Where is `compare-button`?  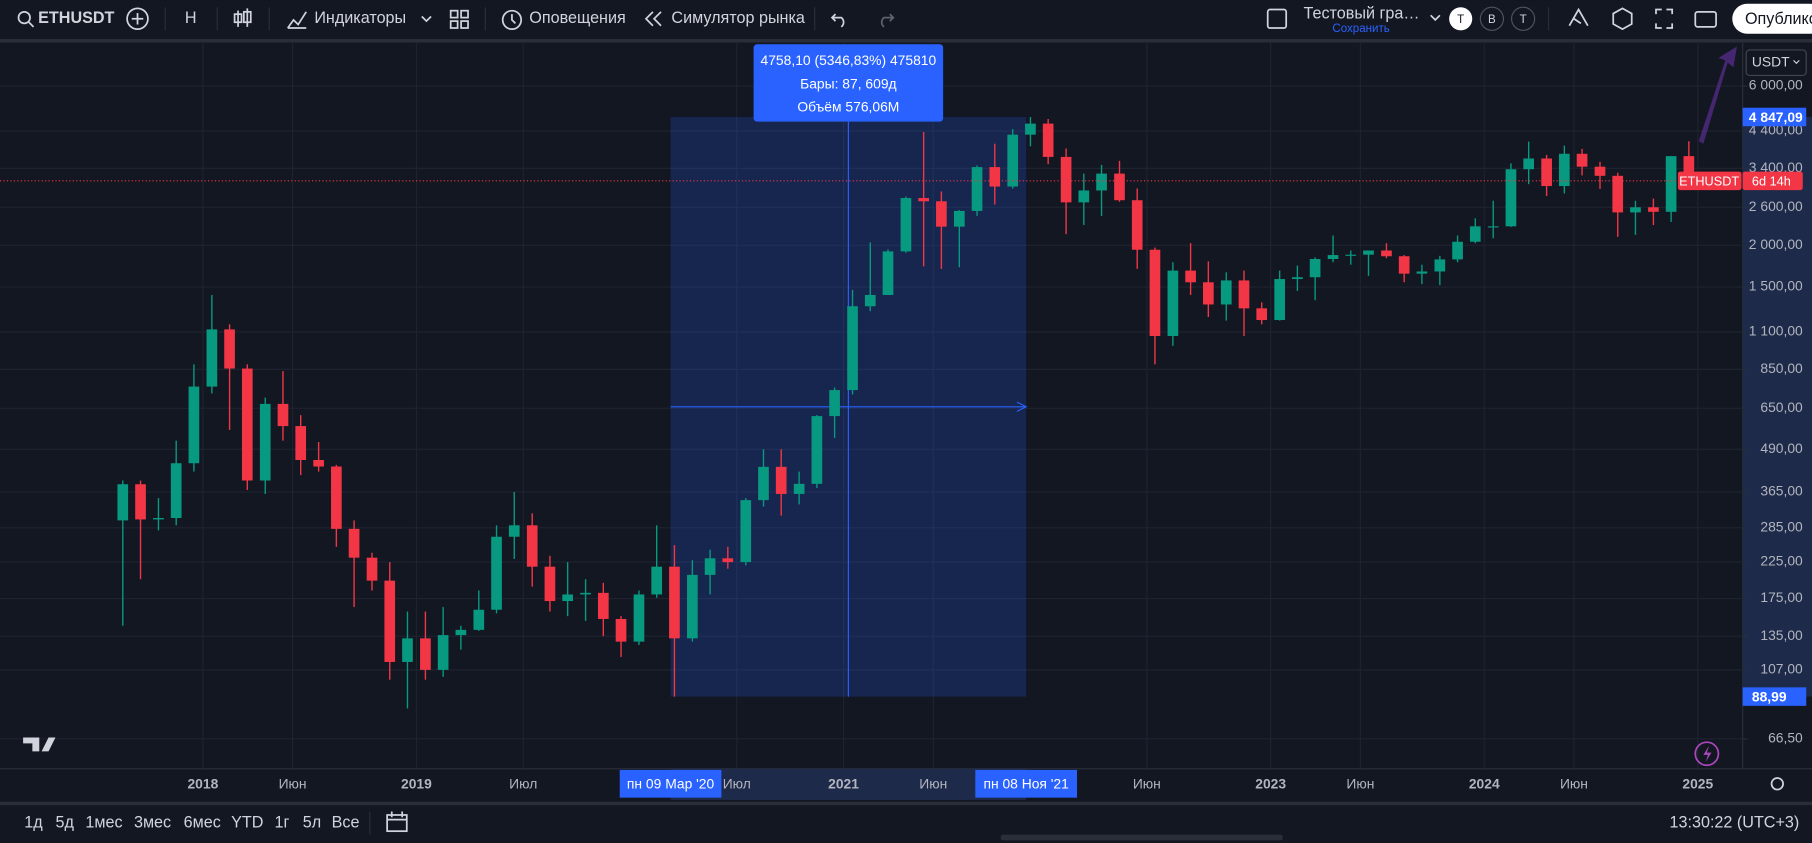
compare-button is located at coordinates (137, 19).